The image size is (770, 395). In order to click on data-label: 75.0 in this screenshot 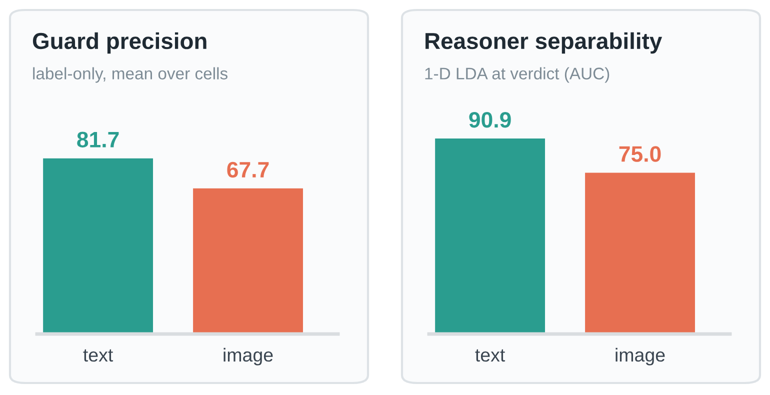, I will do `click(640, 154)`.